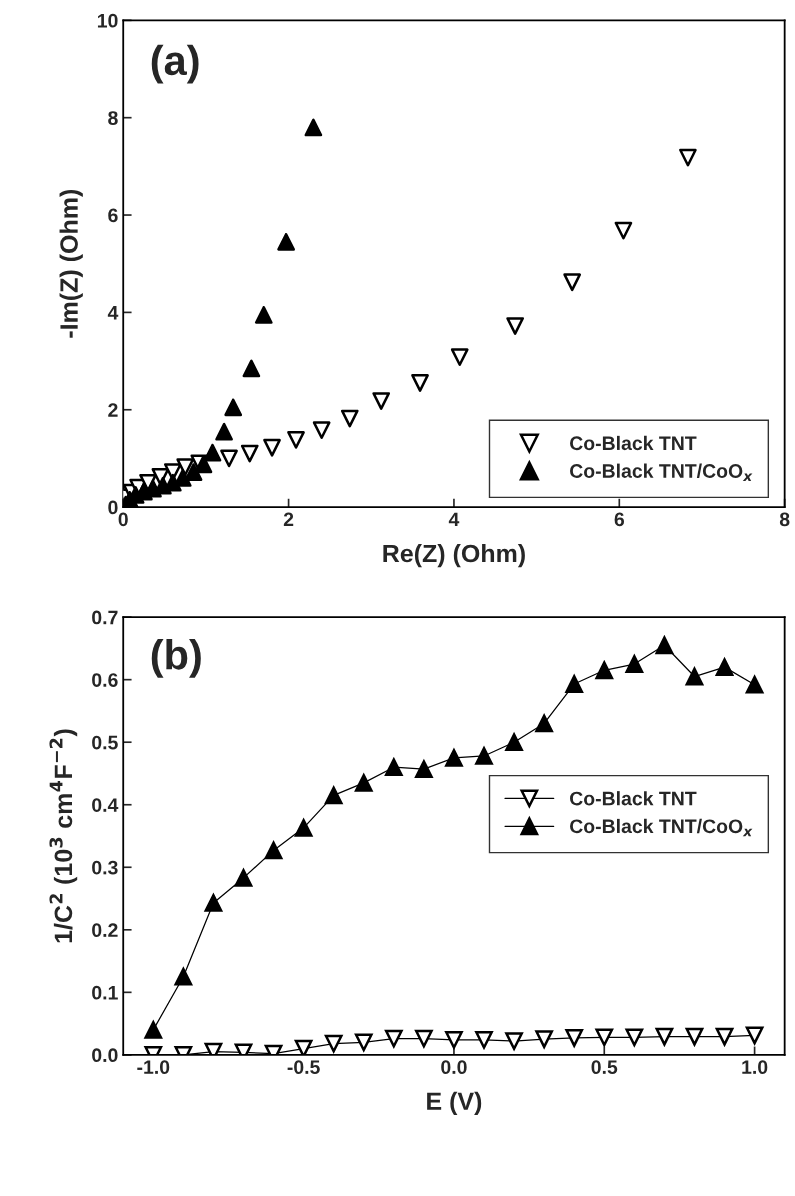  Describe the element at coordinates (105, 742) in the screenshot. I see `y-tick-label: 0.5` at that location.